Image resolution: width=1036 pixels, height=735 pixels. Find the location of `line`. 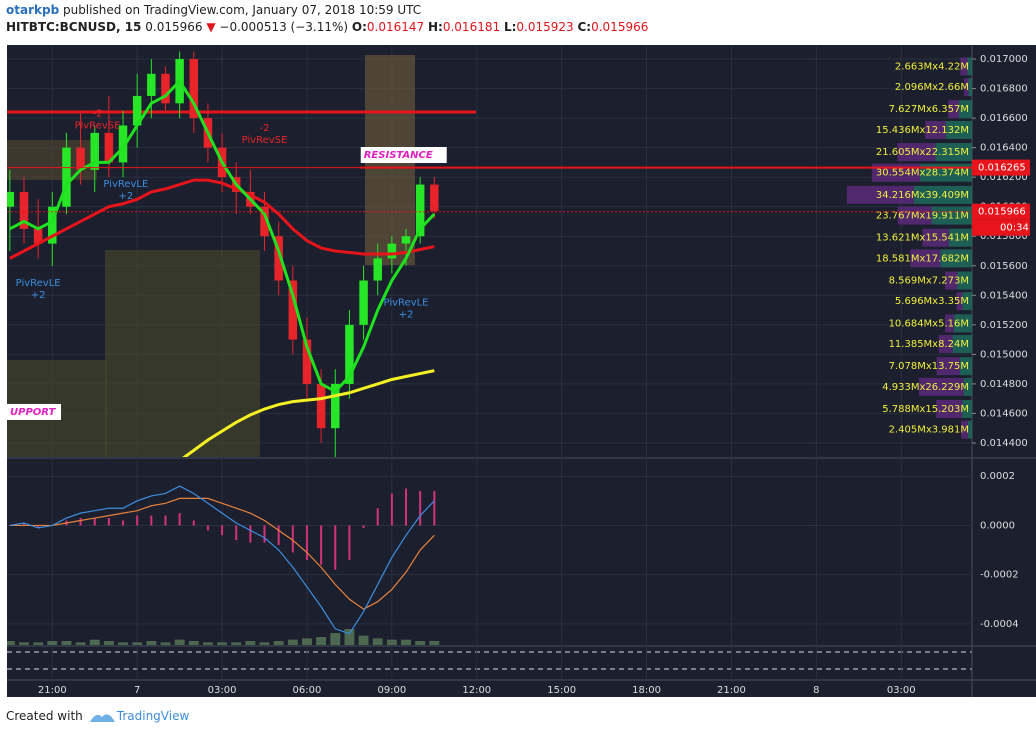

line is located at coordinates (222, 553).